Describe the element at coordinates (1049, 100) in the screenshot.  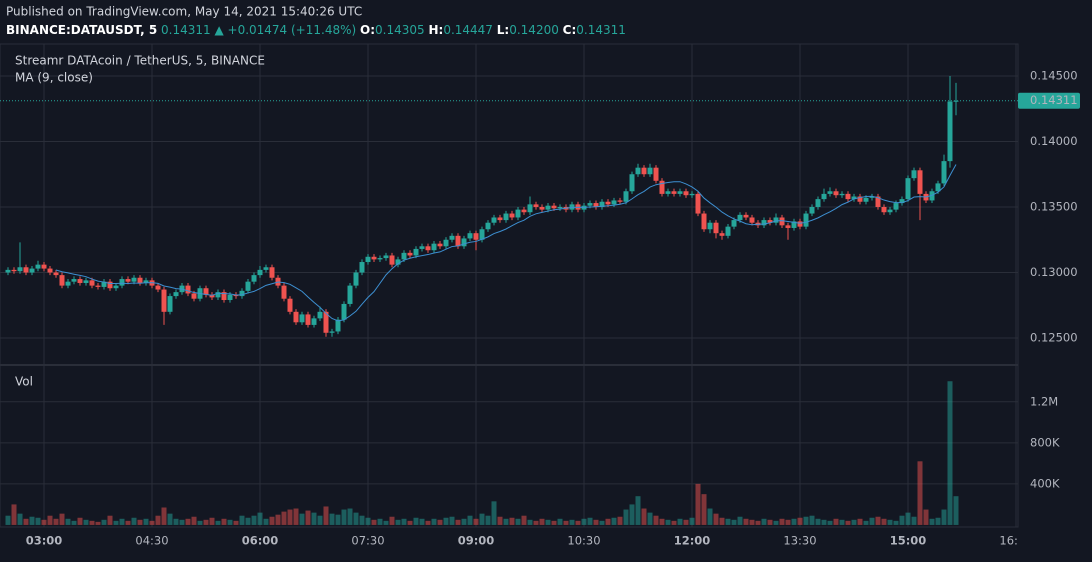
I see `last-price-box` at that location.